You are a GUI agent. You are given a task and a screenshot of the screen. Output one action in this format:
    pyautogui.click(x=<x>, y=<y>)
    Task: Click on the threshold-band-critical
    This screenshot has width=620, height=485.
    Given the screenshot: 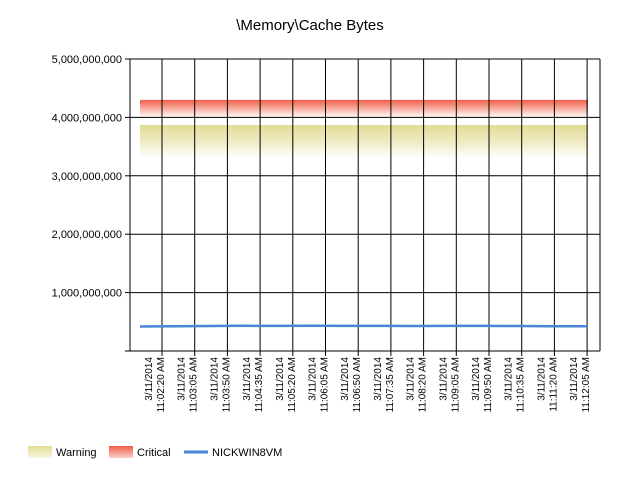 What is the action you would take?
    pyautogui.click(x=364, y=108)
    